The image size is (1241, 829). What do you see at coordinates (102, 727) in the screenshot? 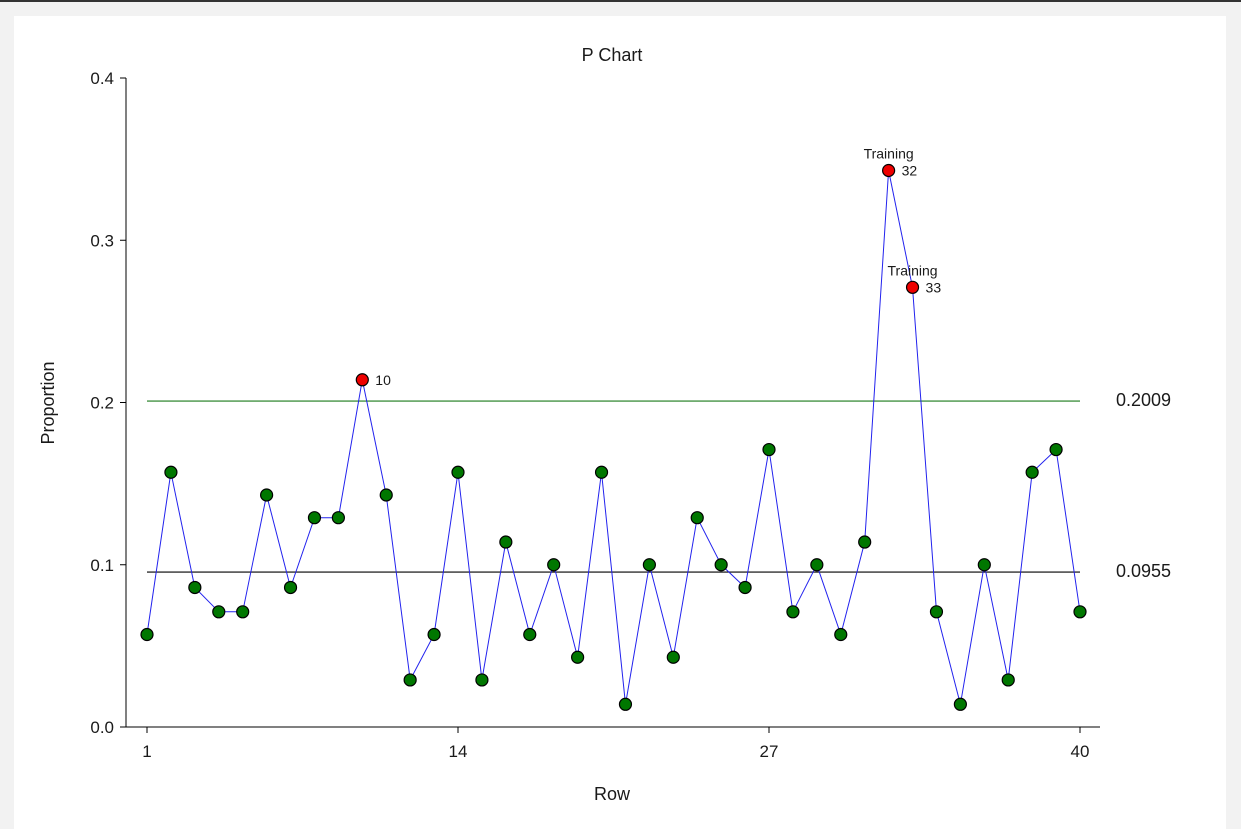
I see `y-tick-label: 0.0` at bounding box center [102, 727].